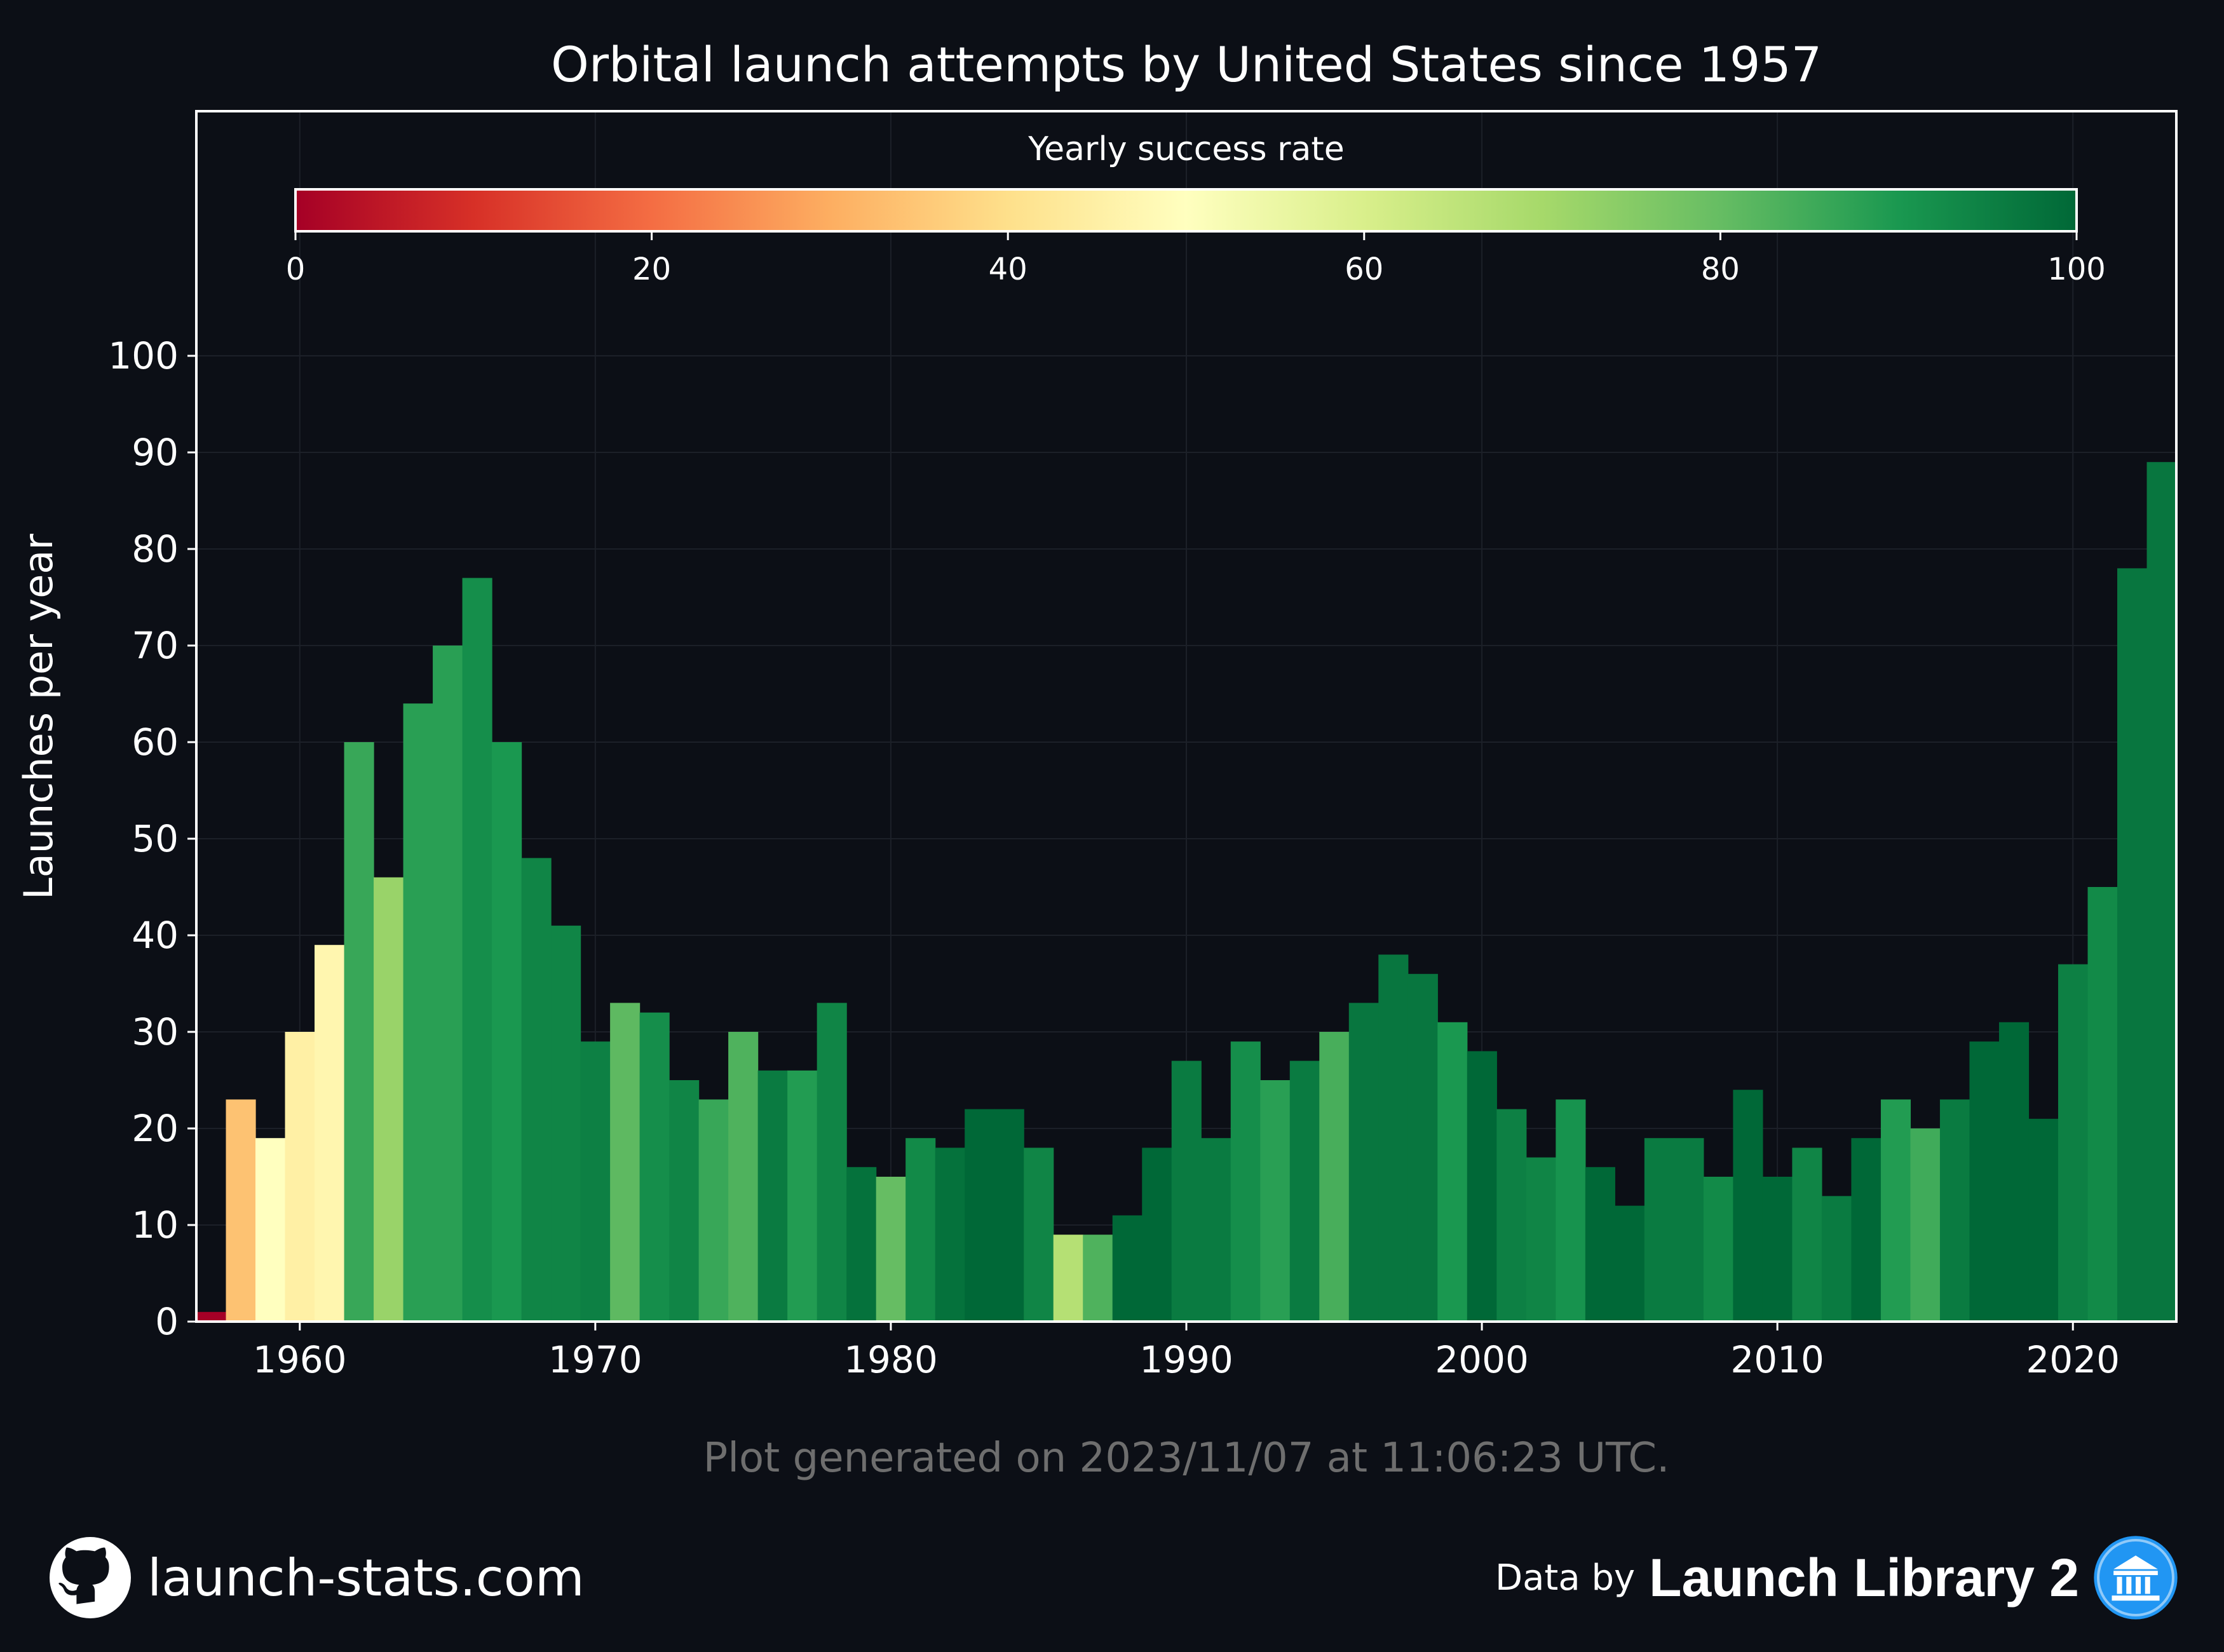 Image resolution: width=2224 pixels, height=1652 pixels. Describe the element at coordinates (477, 950) in the screenshot. I see `bar-1966` at that location.